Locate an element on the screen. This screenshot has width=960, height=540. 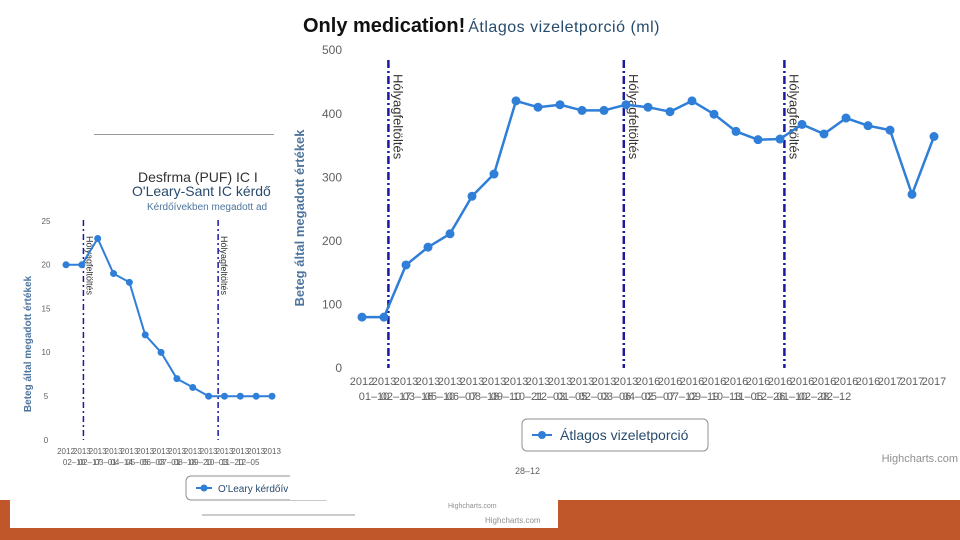
back-x-label-r2-4: 05–05 is located at coordinates (137, 462).